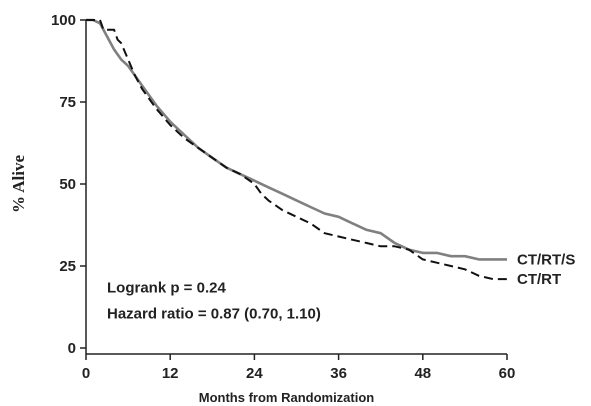 The height and width of the screenshot is (406, 591). What do you see at coordinates (254, 373) in the screenshot?
I see `x-tick-label: 24` at bounding box center [254, 373].